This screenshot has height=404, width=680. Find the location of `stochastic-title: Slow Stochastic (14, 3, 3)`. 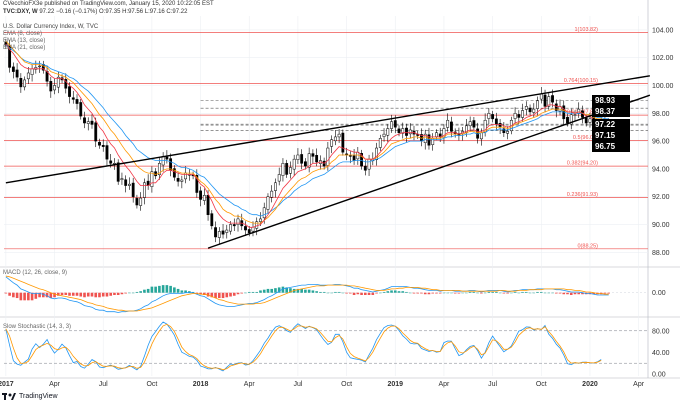

stochastic-title: Slow Stochastic (14, 3, 3) is located at coordinates (37, 327).